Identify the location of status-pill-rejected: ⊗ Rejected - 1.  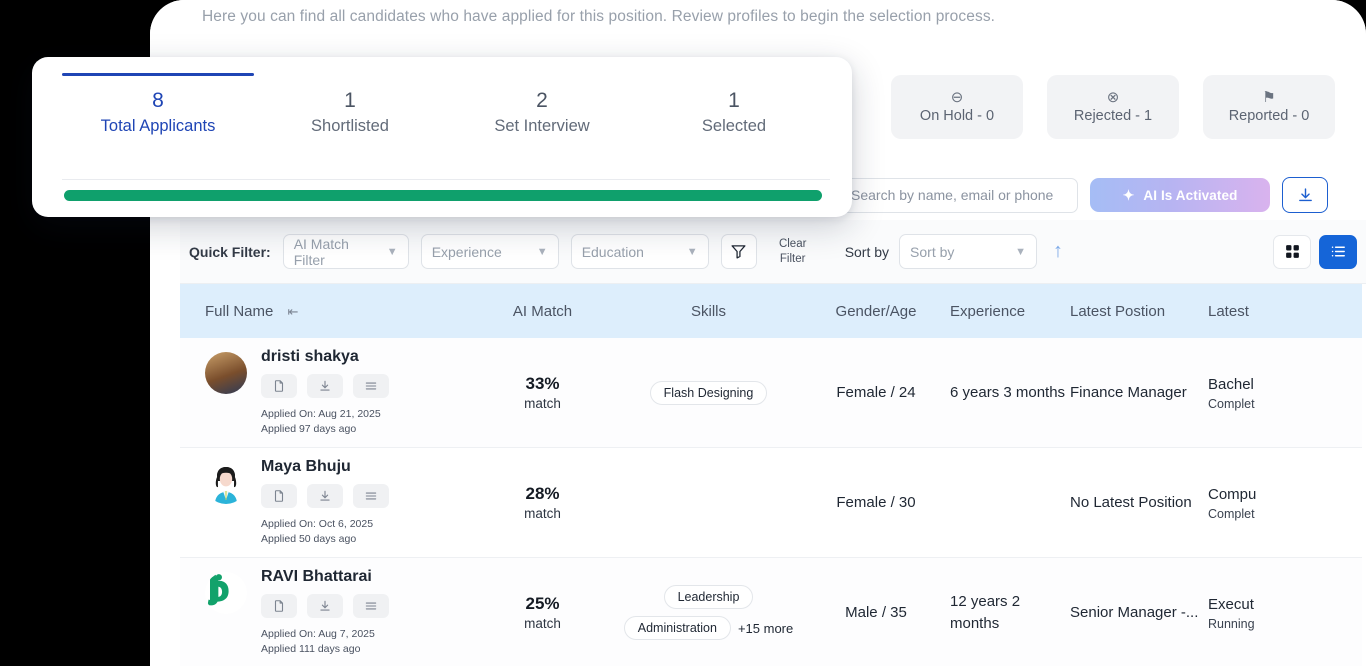
(1113, 107).